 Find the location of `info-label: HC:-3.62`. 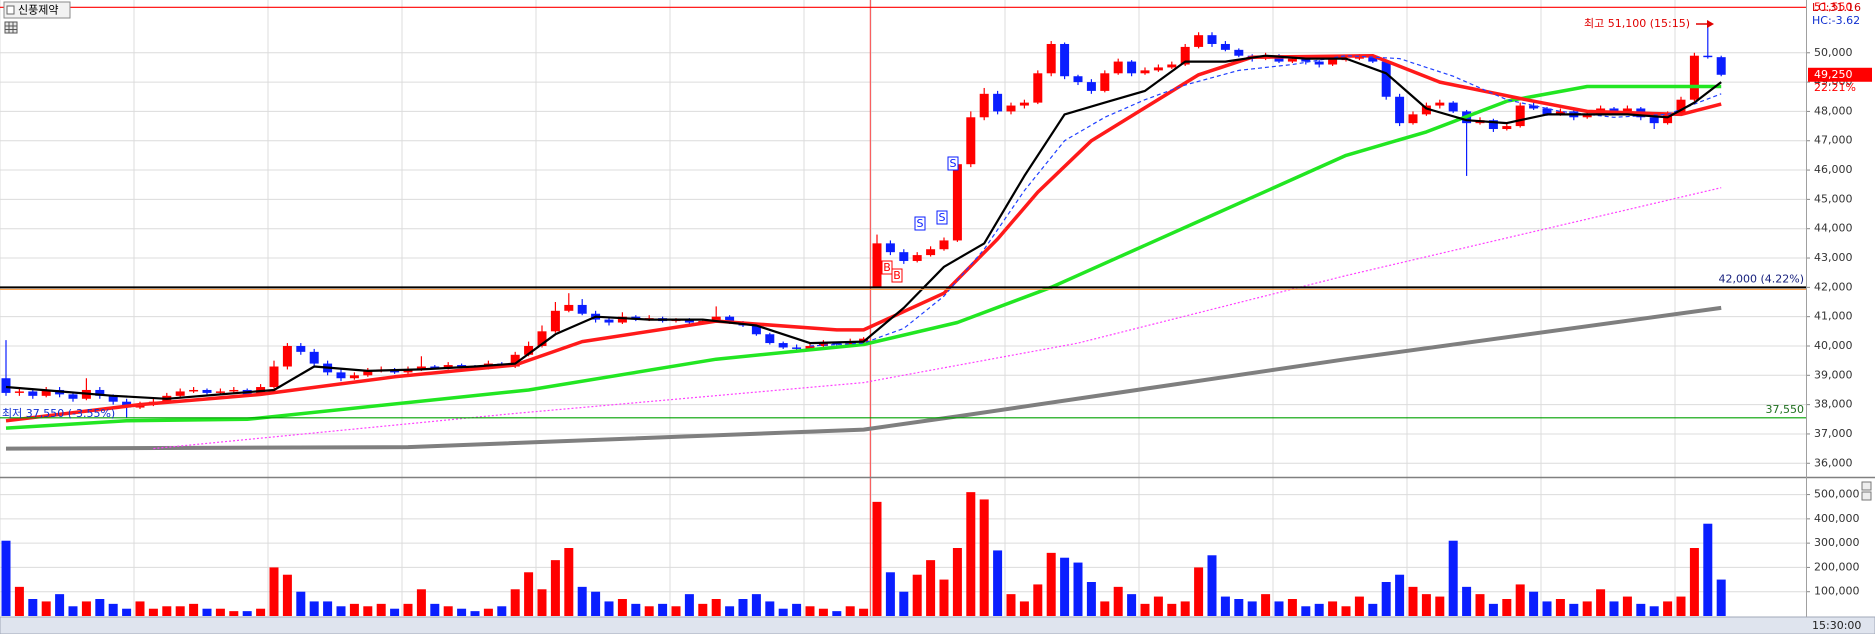

info-label: HC:-3.62 is located at coordinates (1836, 20).